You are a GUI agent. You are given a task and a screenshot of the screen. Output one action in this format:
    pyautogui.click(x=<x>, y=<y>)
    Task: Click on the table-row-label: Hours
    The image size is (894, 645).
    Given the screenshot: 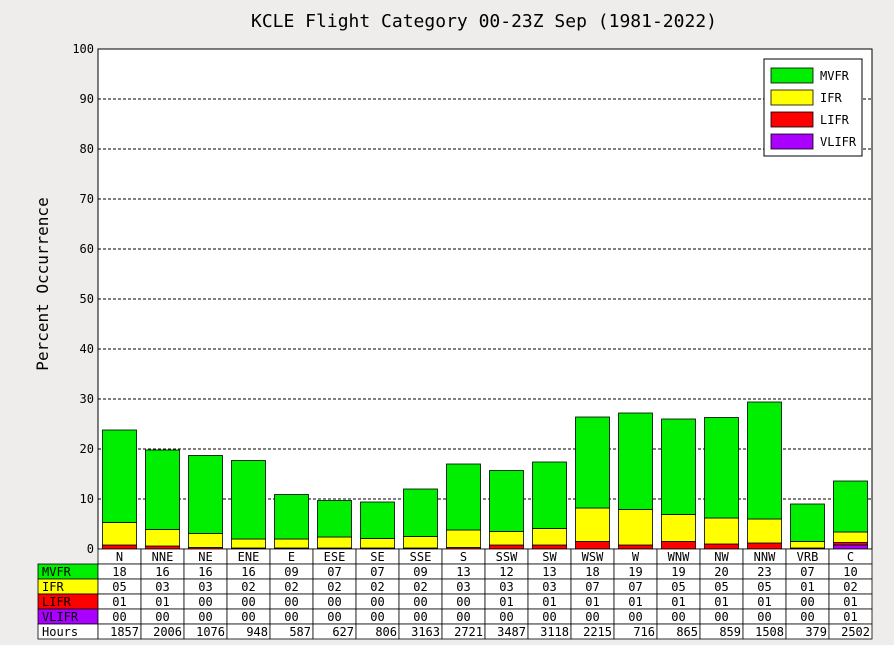 What is the action you would take?
    pyautogui.click(x=60, y=632)
    